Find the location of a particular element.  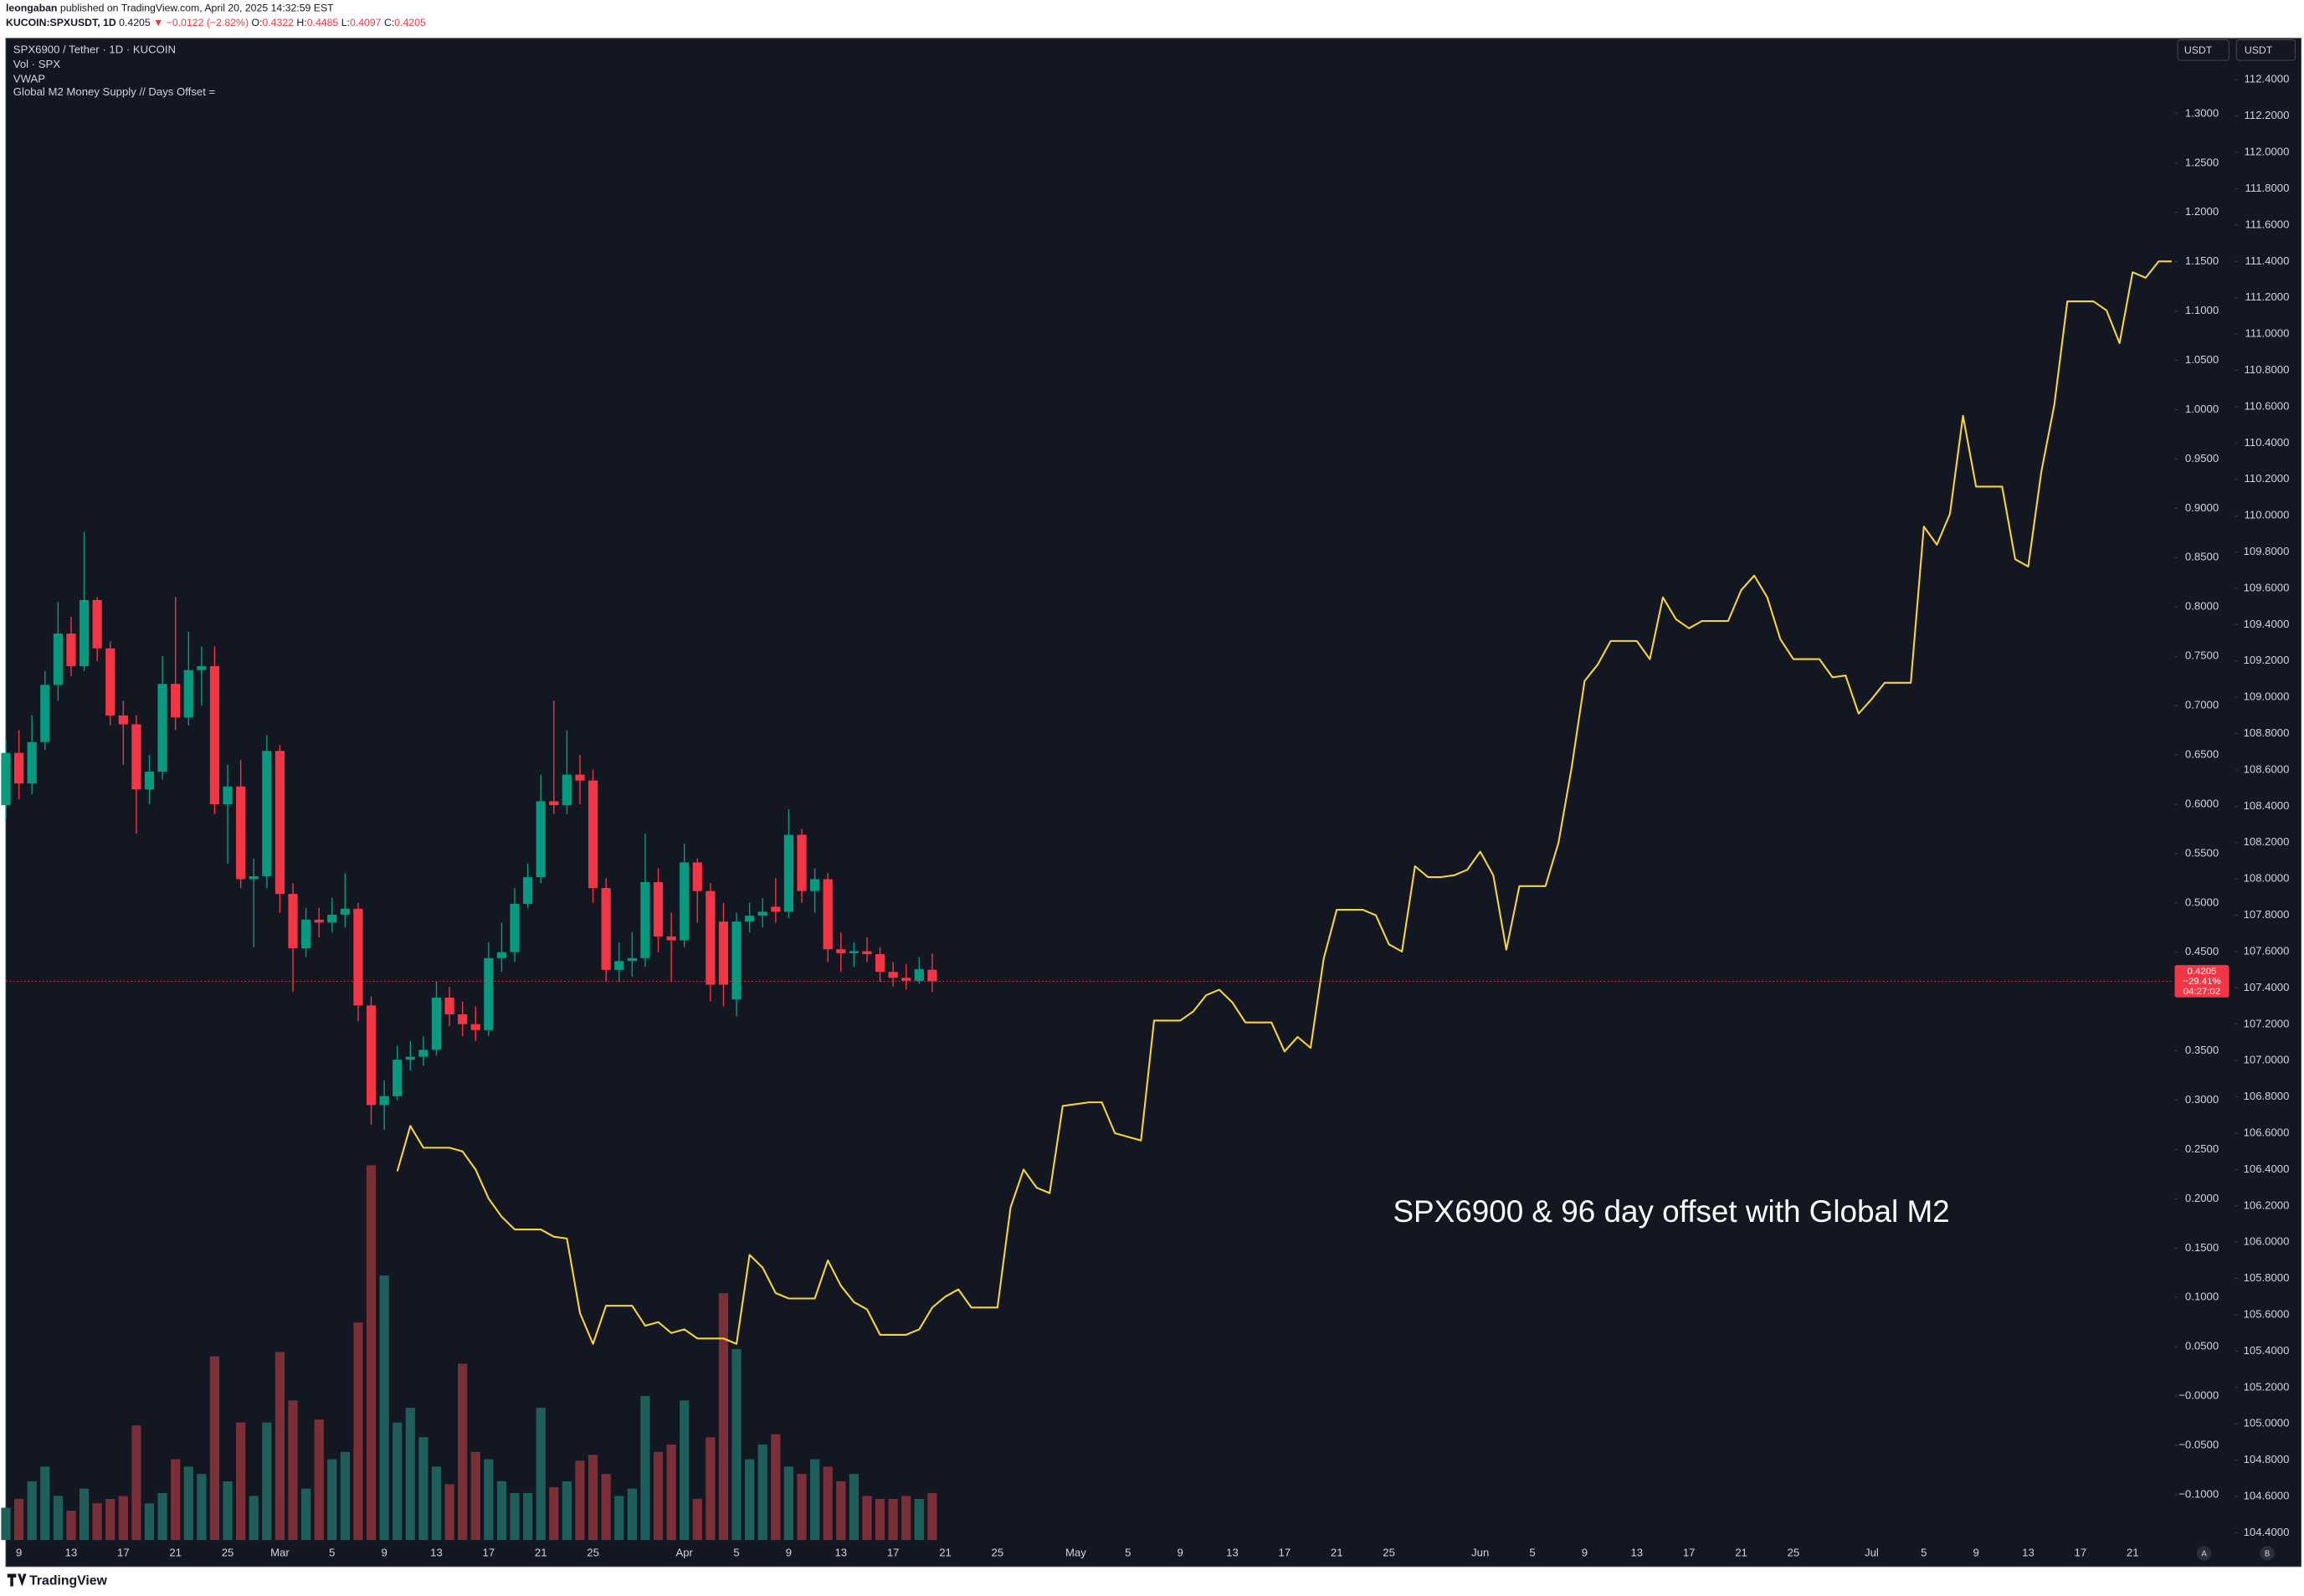

legend-entry: VWAP is located at coordinates (29, 78).